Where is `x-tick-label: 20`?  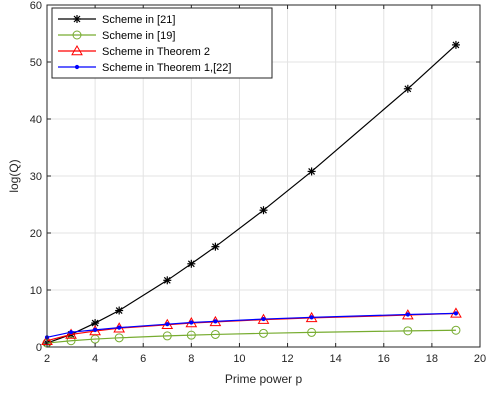
x-tick-label: 20 is located at coordinates (480, 359).